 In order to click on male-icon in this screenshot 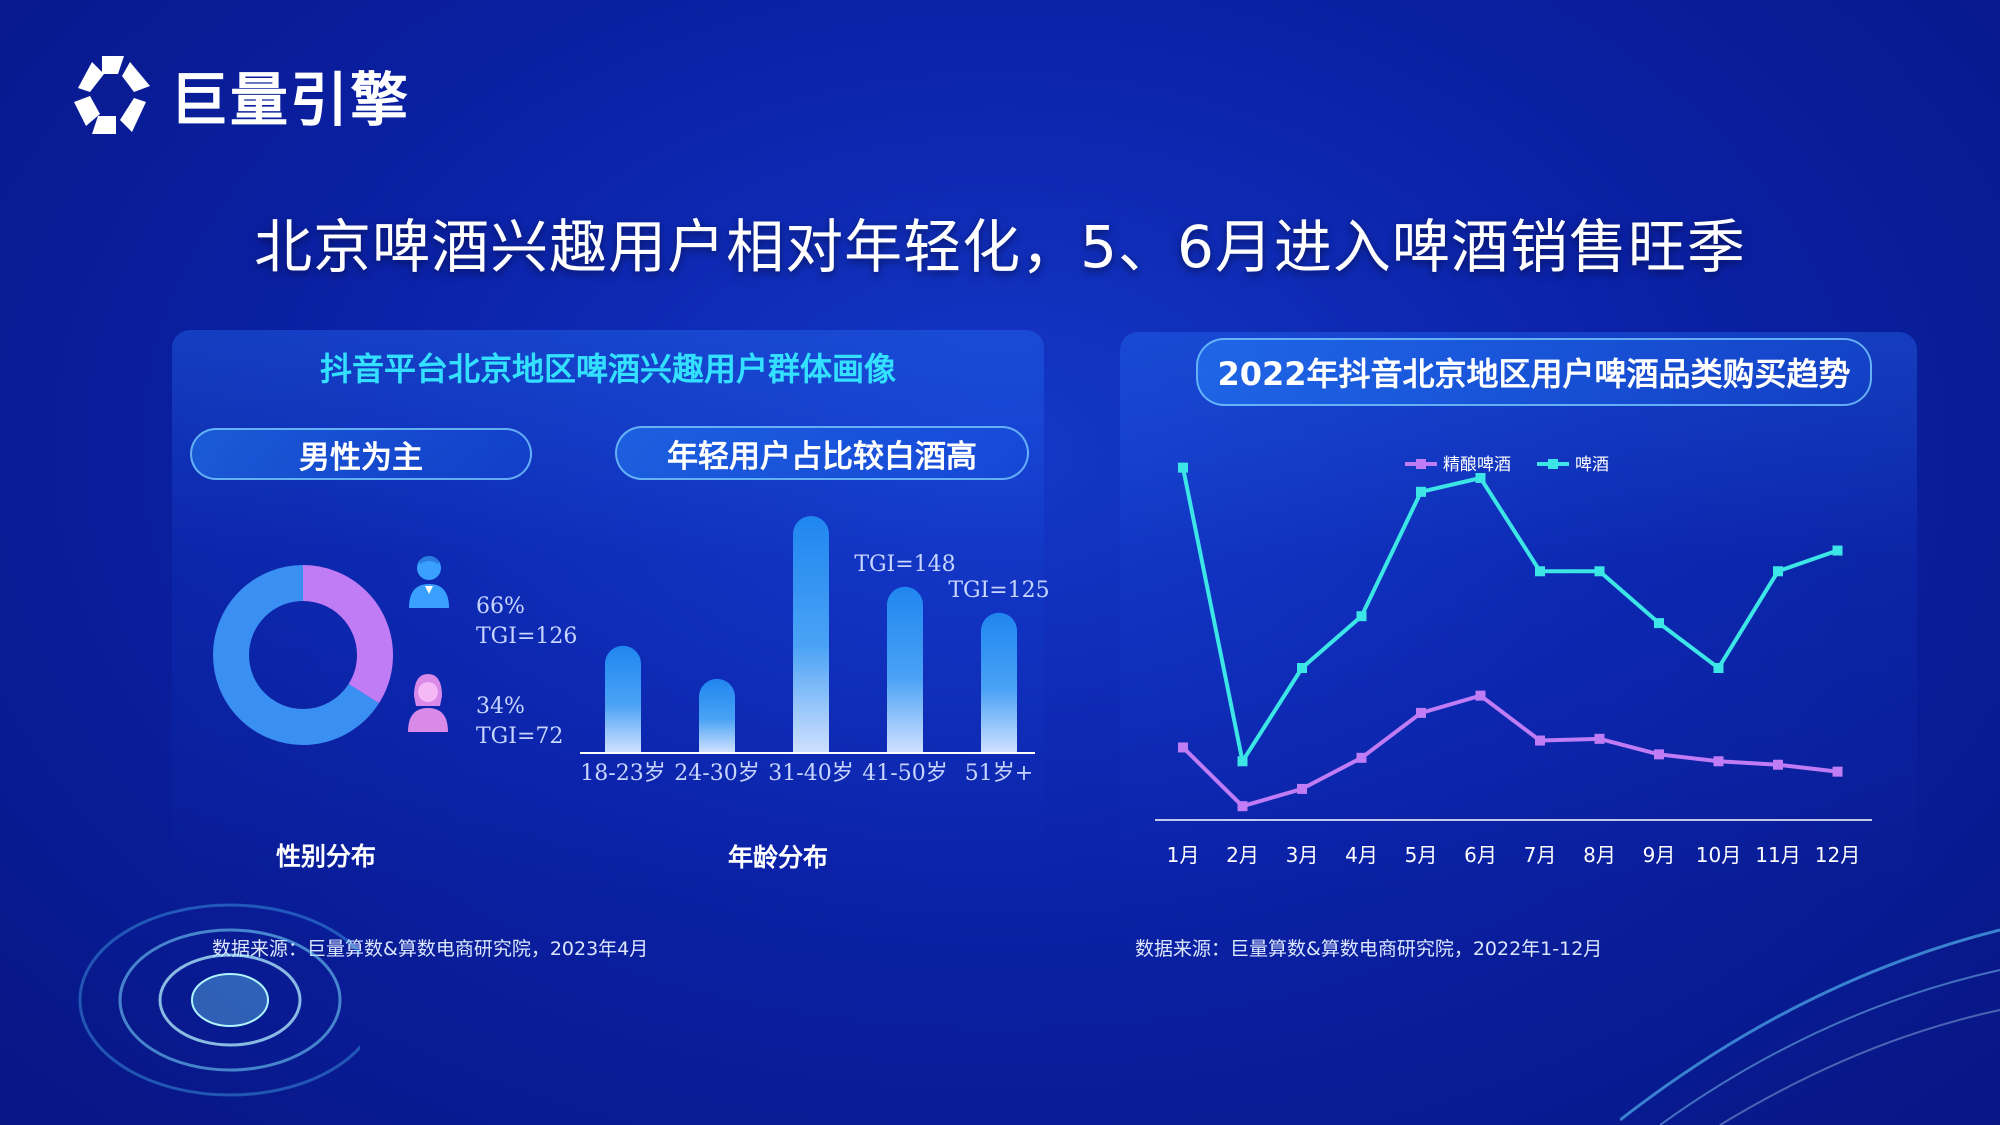, I will do `click(429, 582)`.